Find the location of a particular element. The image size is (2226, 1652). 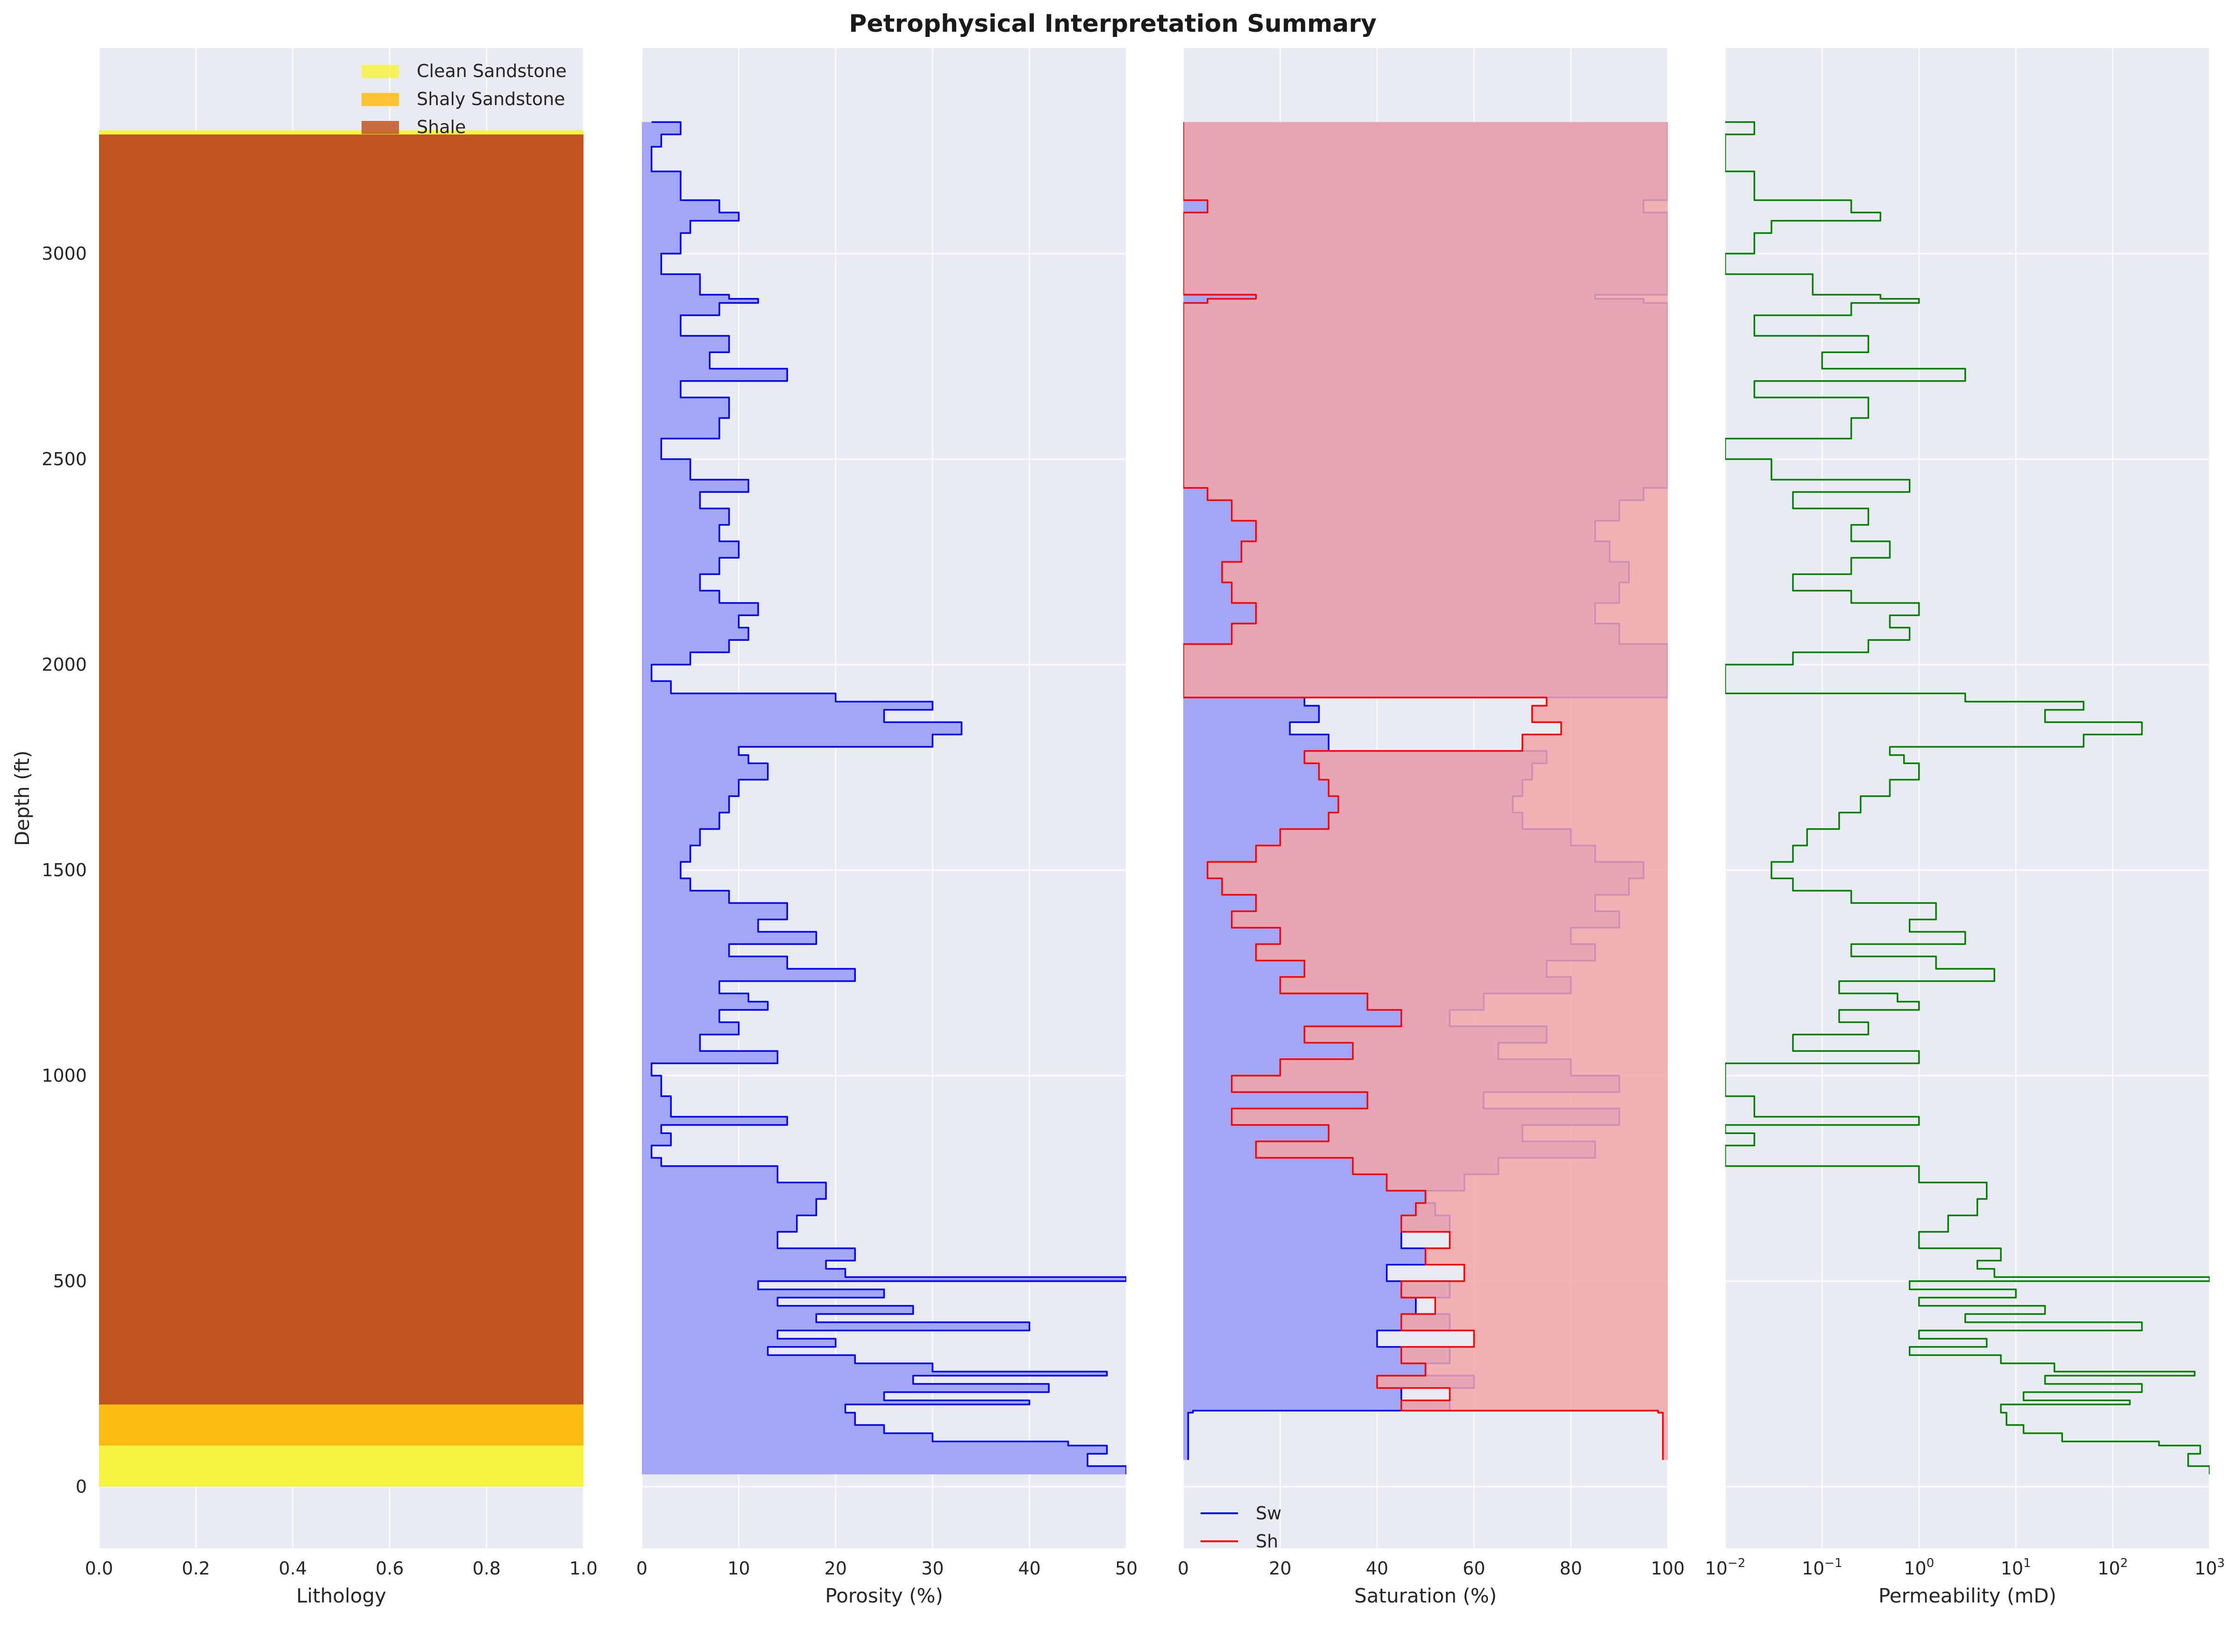

y-axis-label: Depth (ft) is located at coordinates (22, 798).